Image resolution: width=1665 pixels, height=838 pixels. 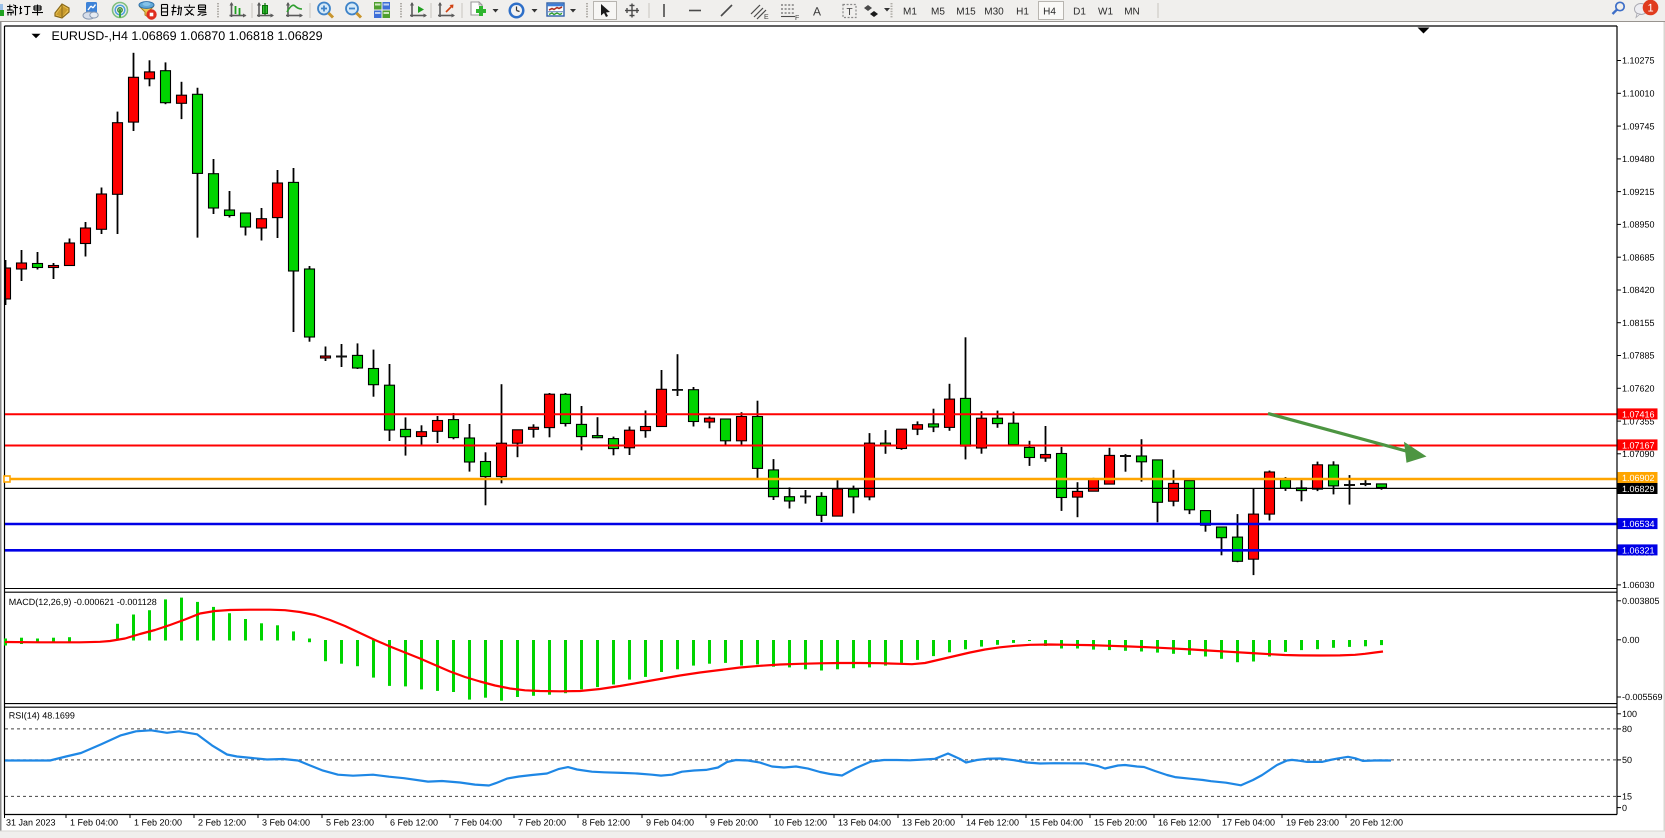 I want to click on svg-text: 15 Feb 20:00, so click(x=1120, y=823).